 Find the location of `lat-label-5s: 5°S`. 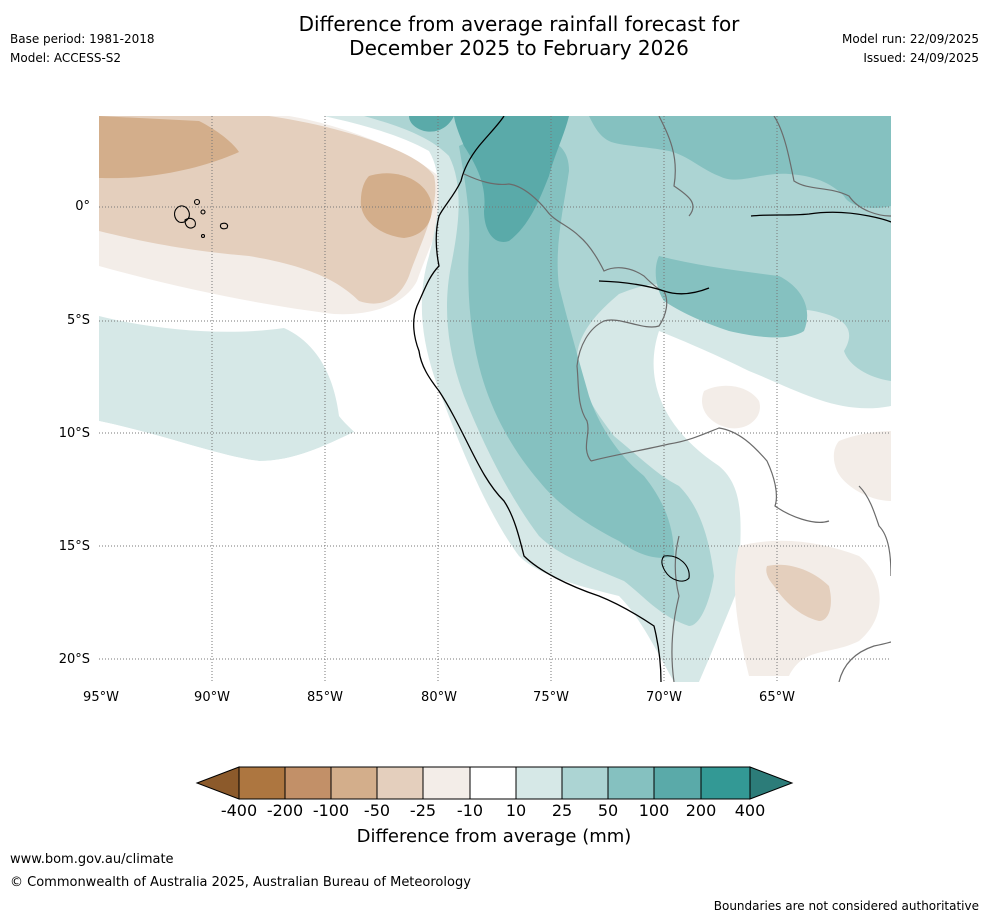

lat-label-5s: 5°S is located at coordinates (78, 320).